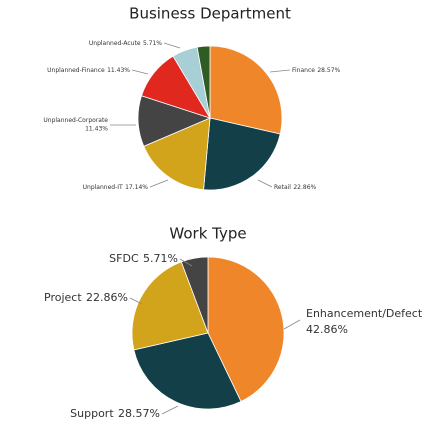 The width and height of the screenshot is (448, 427). What do you see at coordinates (76, 70) in the screenshot?
I see `slice-category: Unplanned-Finance` at bounding box center [76, 70].